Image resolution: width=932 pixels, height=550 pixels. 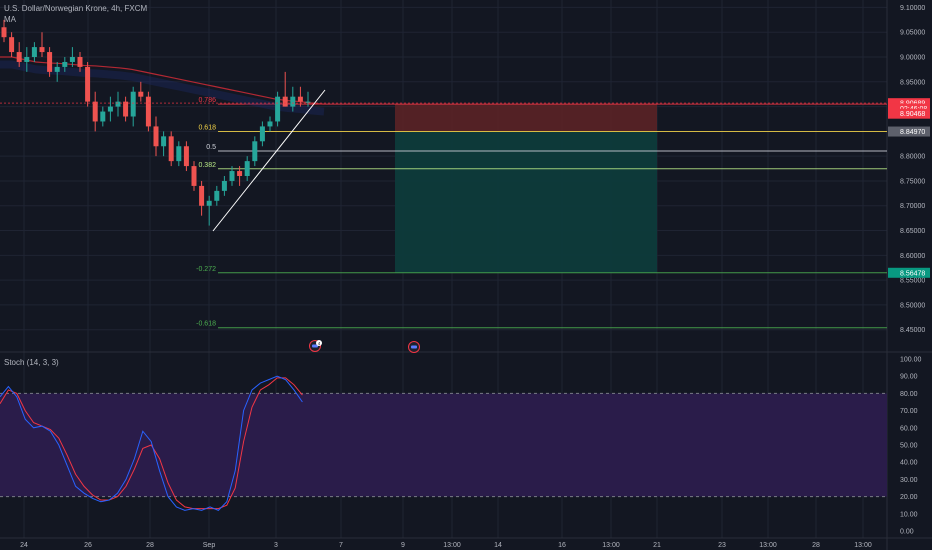 What do you see at coordinates (912, 8) in the screenshot?
I see `price-axis-label: 9.10000` at bounding box center [912, 8].